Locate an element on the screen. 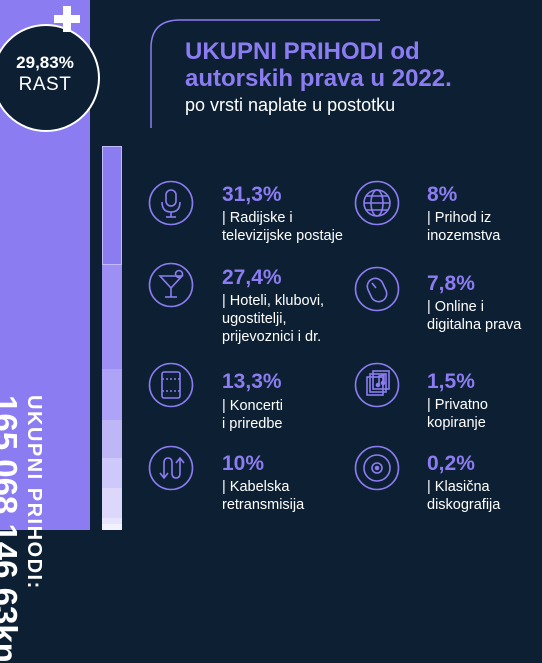 The height and width of the screenshot is (663, 542). title-line-2: autorskih prava u 2022. is located at coordinates (318, 78).